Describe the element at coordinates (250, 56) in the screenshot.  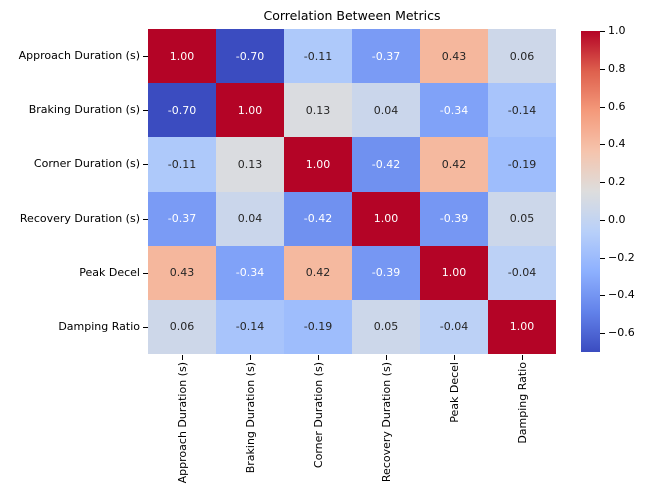
I see `heatmap-cell-0-1: -0.70` at that location.